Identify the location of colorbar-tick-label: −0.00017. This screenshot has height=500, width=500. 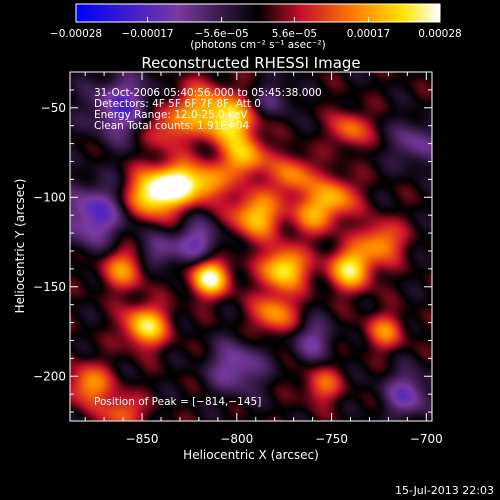
(147, 34).